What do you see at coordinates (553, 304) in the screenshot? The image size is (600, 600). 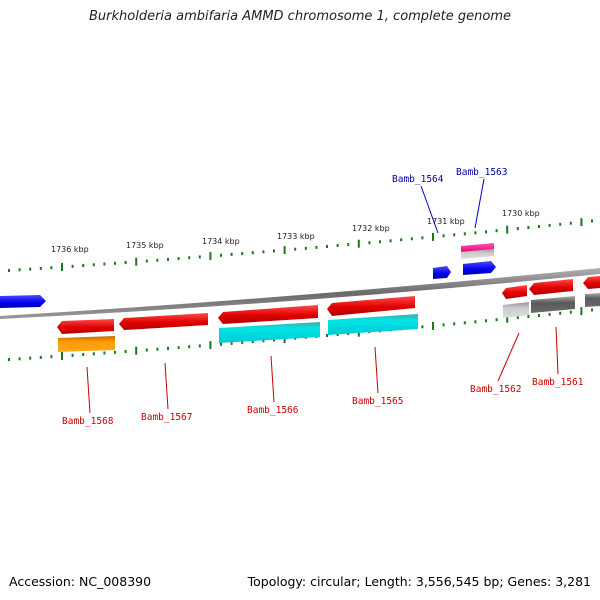 I see `gene-feature-bamb-1561-gray` at bounding box center [553, 304].